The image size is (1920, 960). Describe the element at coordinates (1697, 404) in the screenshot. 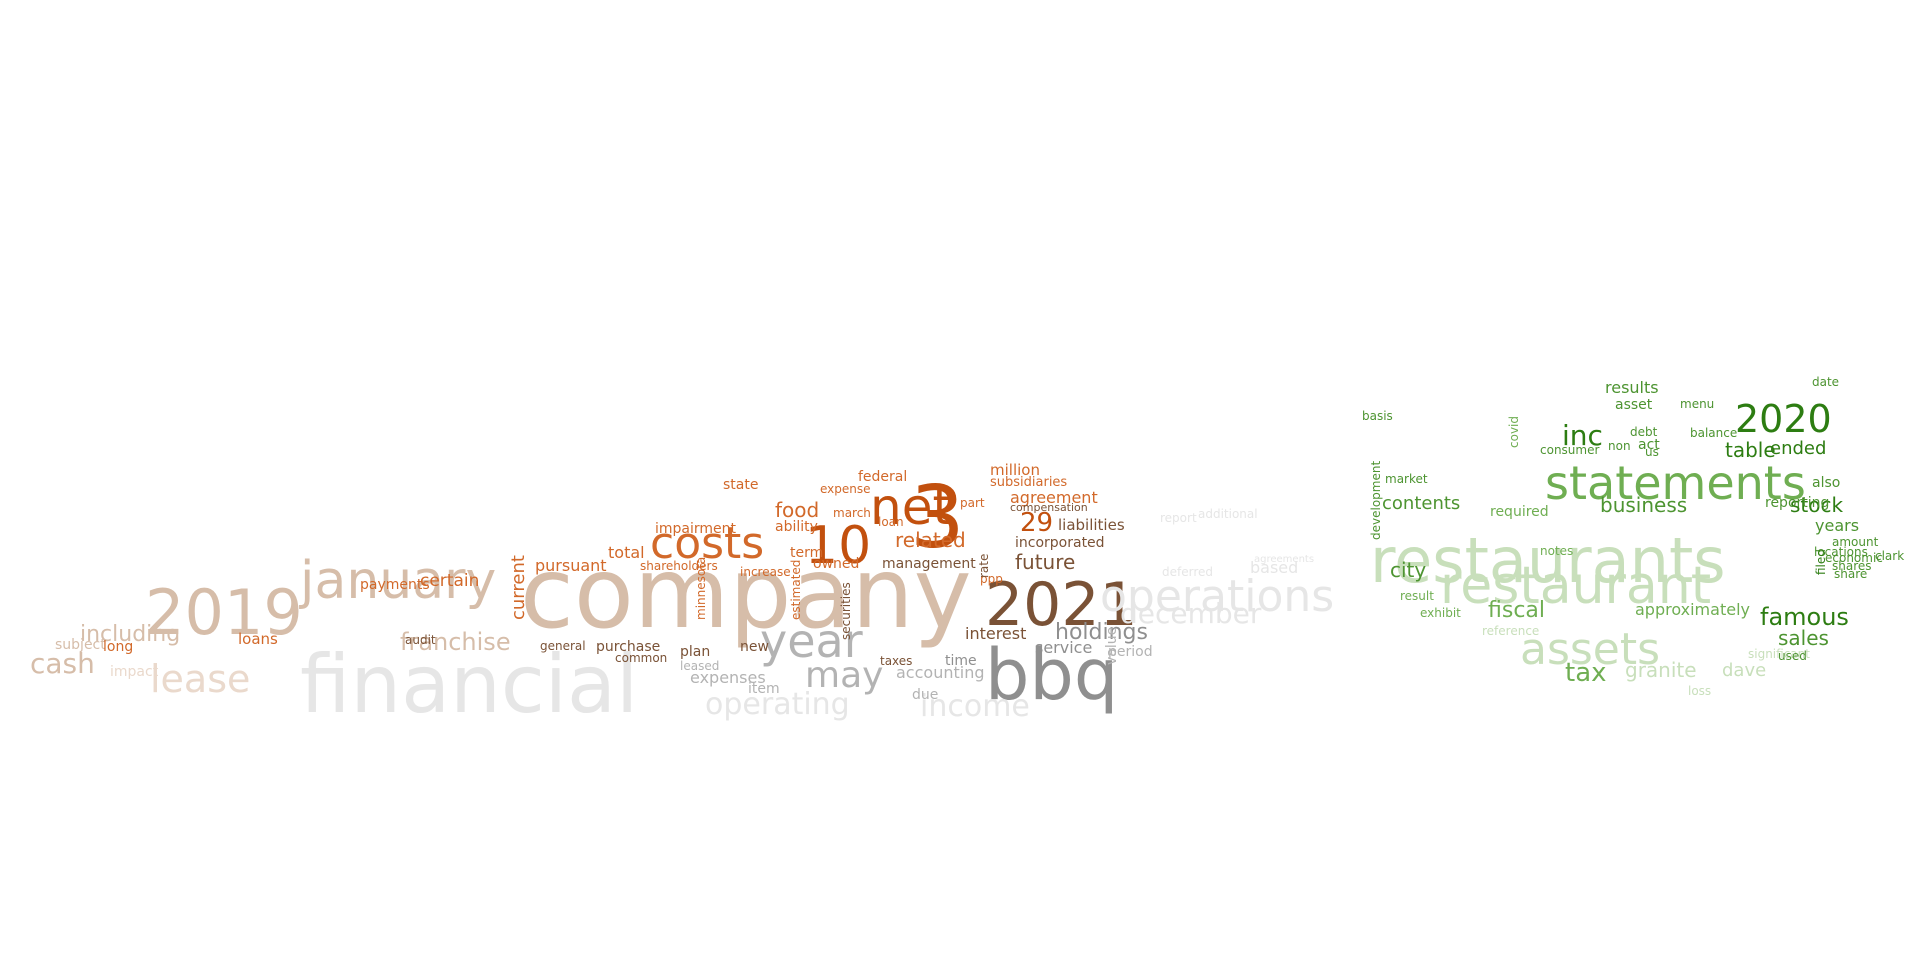

I see `cloud-word-menu: menu` at that location.